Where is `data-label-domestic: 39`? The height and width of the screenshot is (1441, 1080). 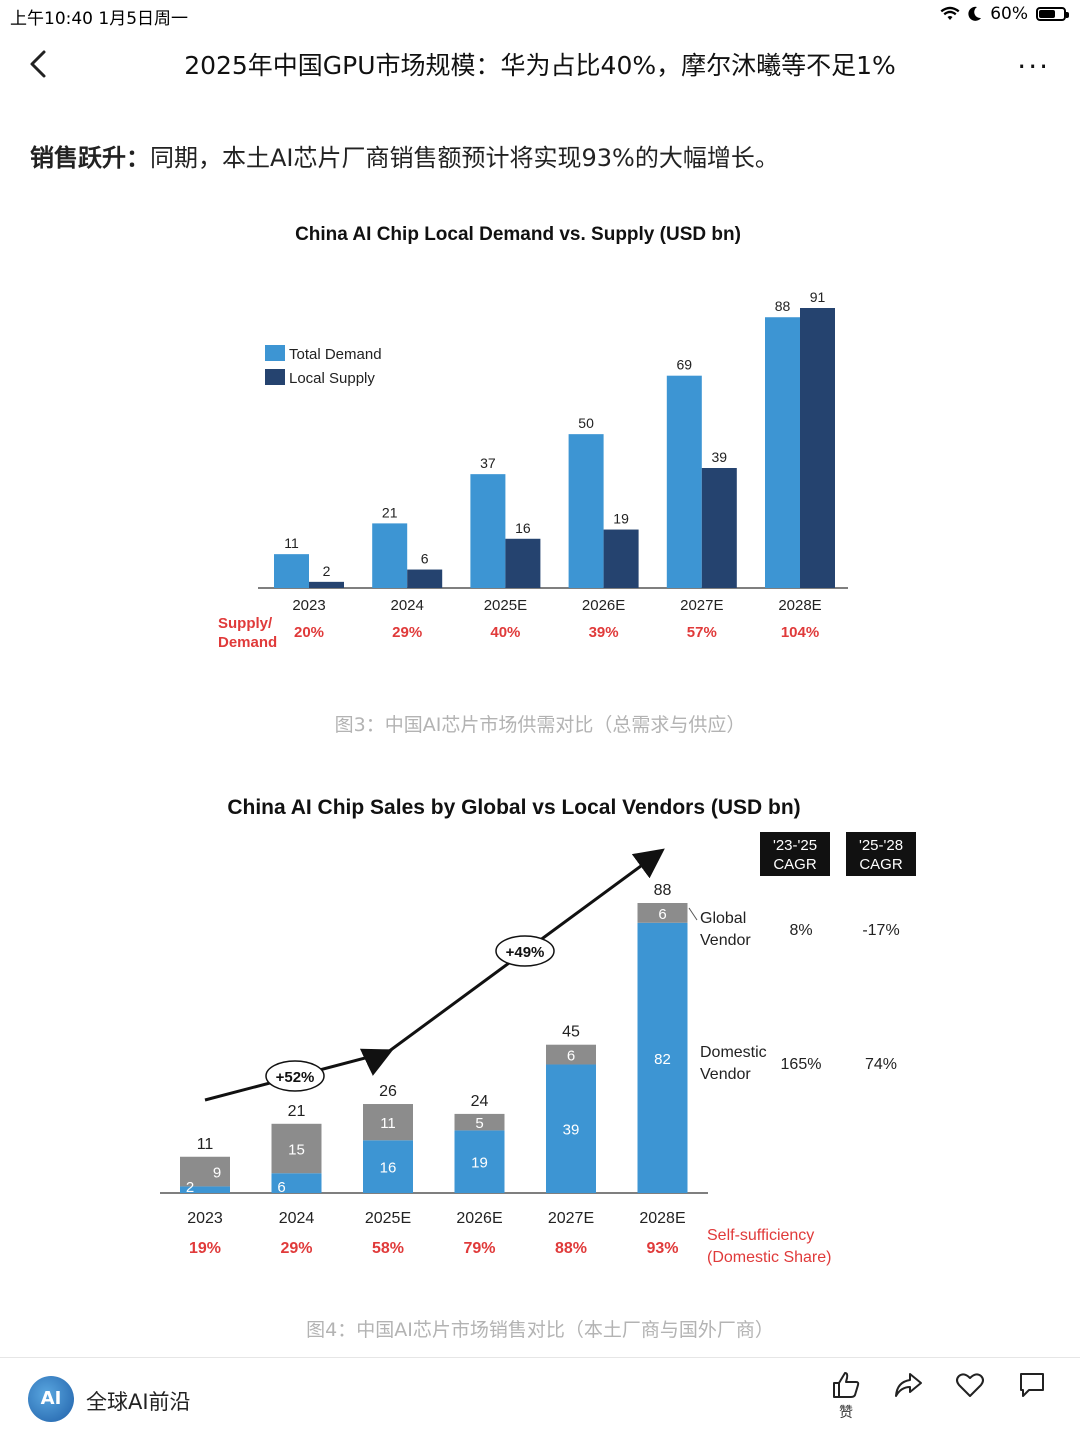 data-label-domestic: 39 is located at coordinates (571, 1130).